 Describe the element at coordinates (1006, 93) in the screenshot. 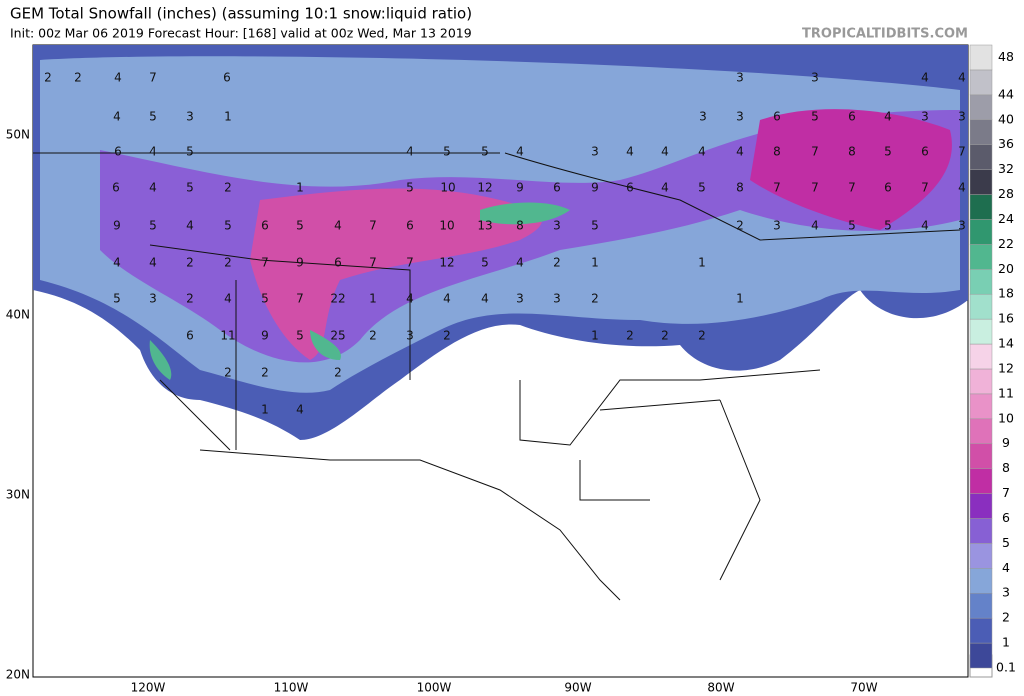

I see `colorbar-label: 44` at that location.